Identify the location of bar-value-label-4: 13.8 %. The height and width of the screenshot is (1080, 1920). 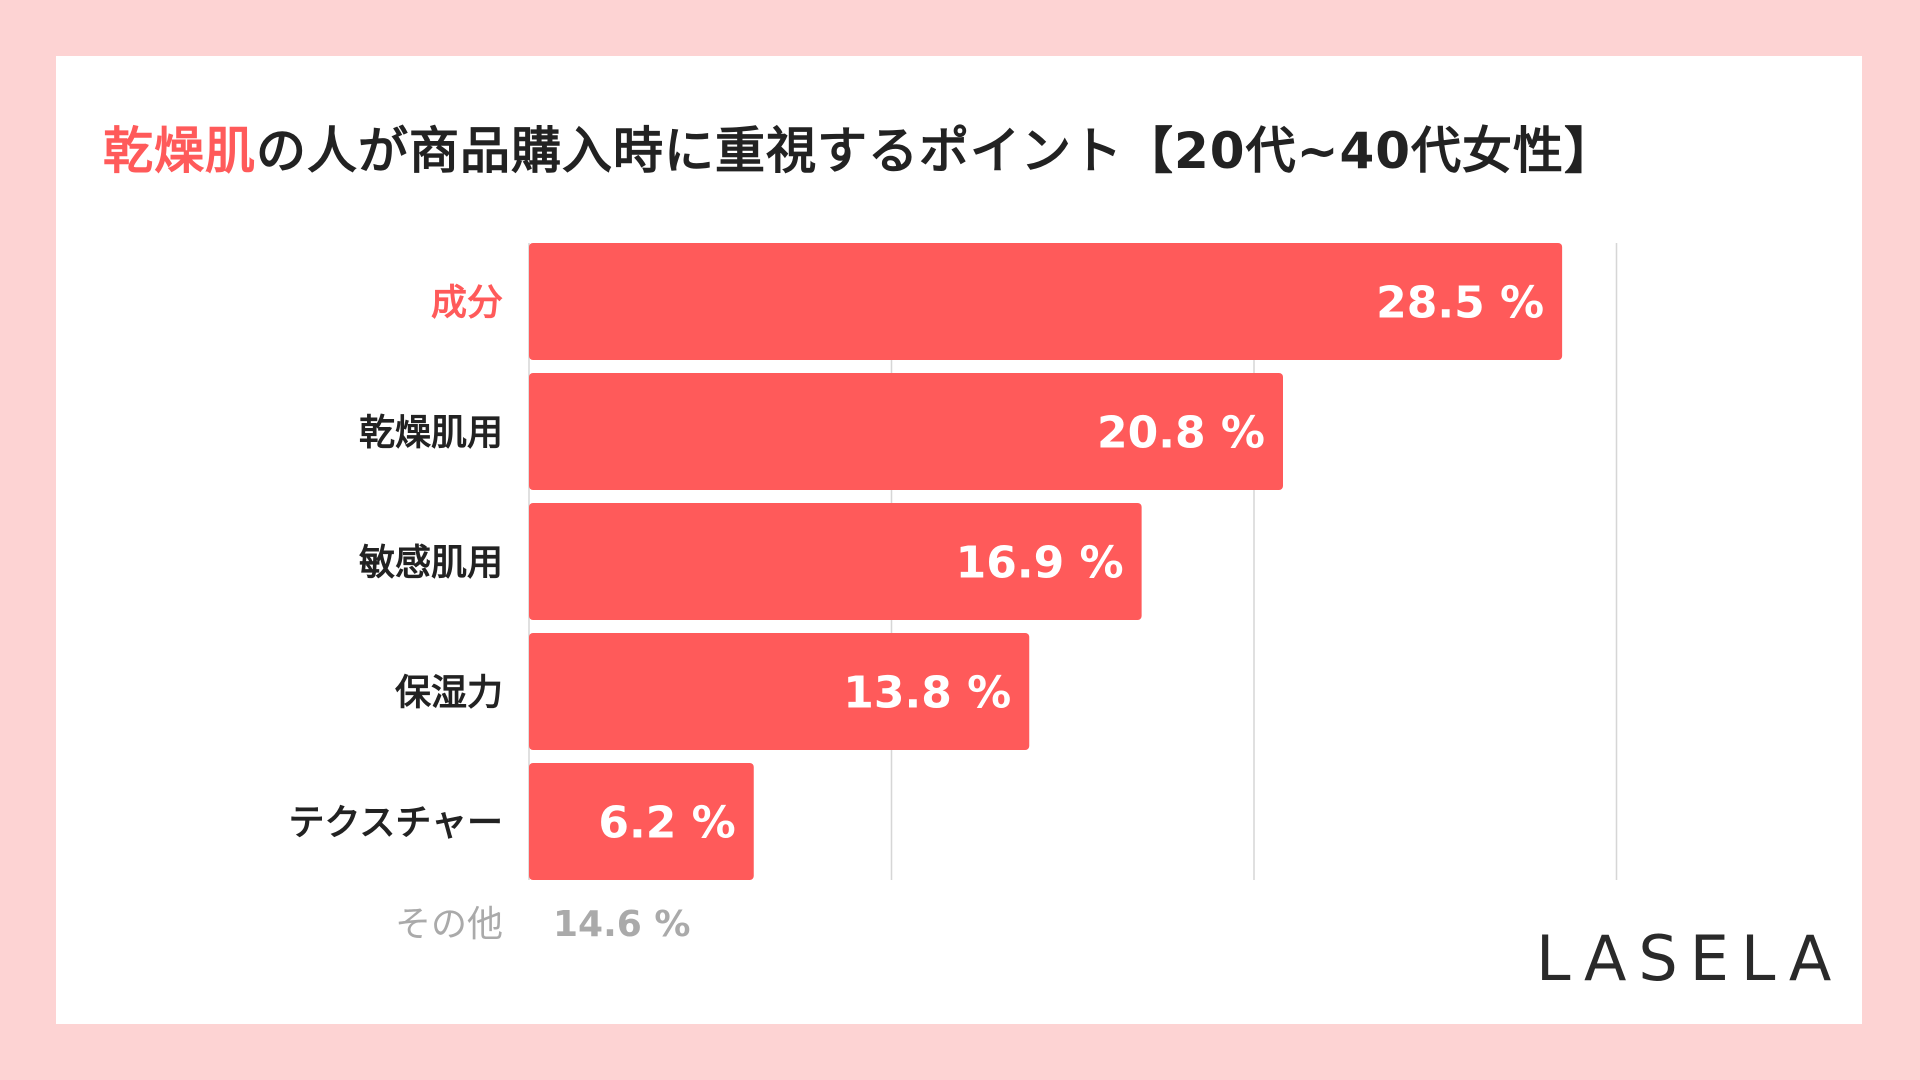
(927, 693).